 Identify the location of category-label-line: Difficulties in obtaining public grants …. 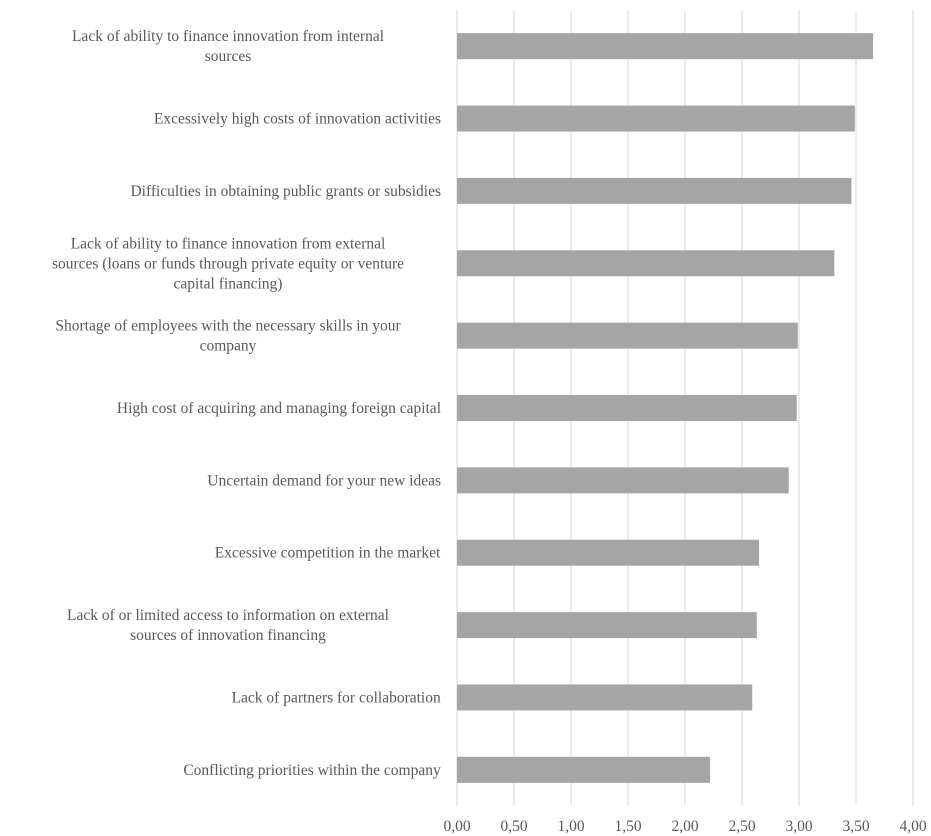
(285, 191).